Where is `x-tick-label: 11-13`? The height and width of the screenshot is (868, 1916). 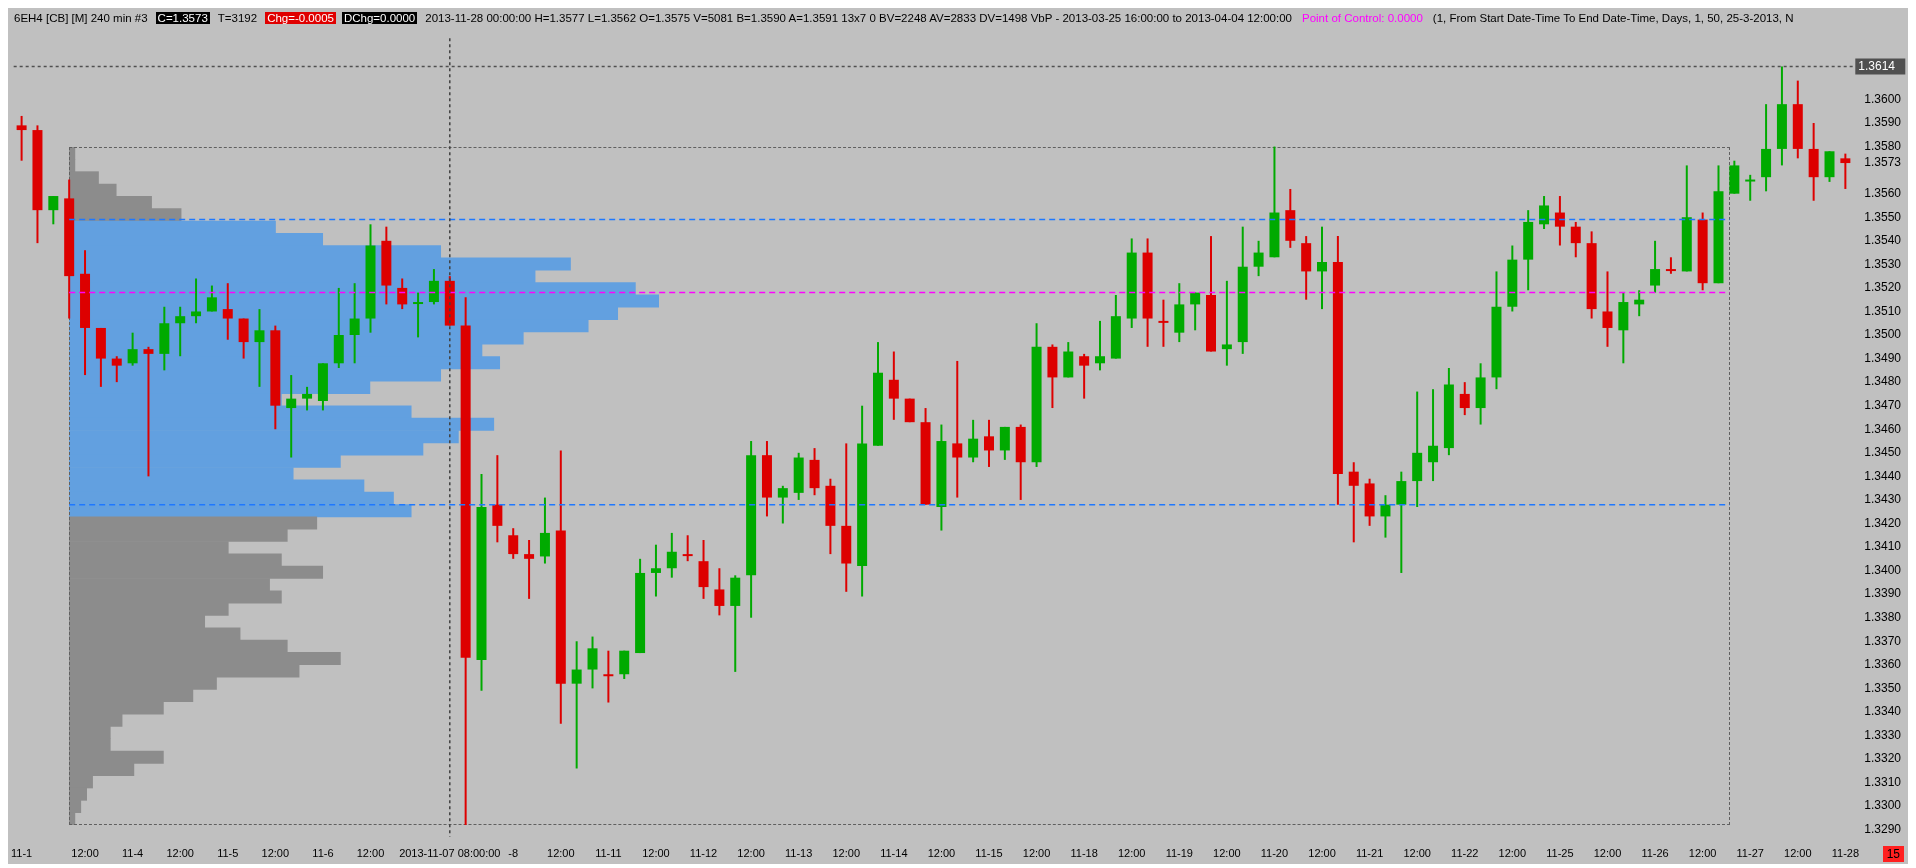 x-tick-label: 11-13 is located at coordinates (799, 853).